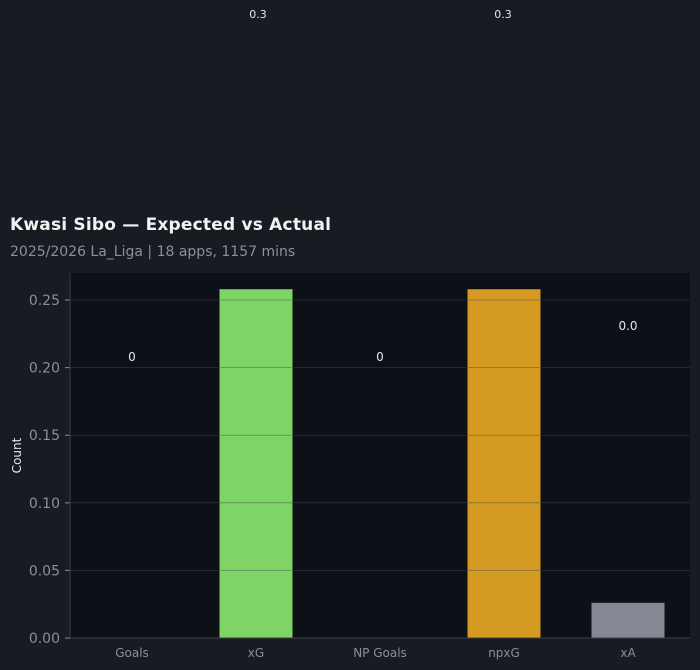  I want to click on overflow-label-xg: 0.3, so click(258, 14).